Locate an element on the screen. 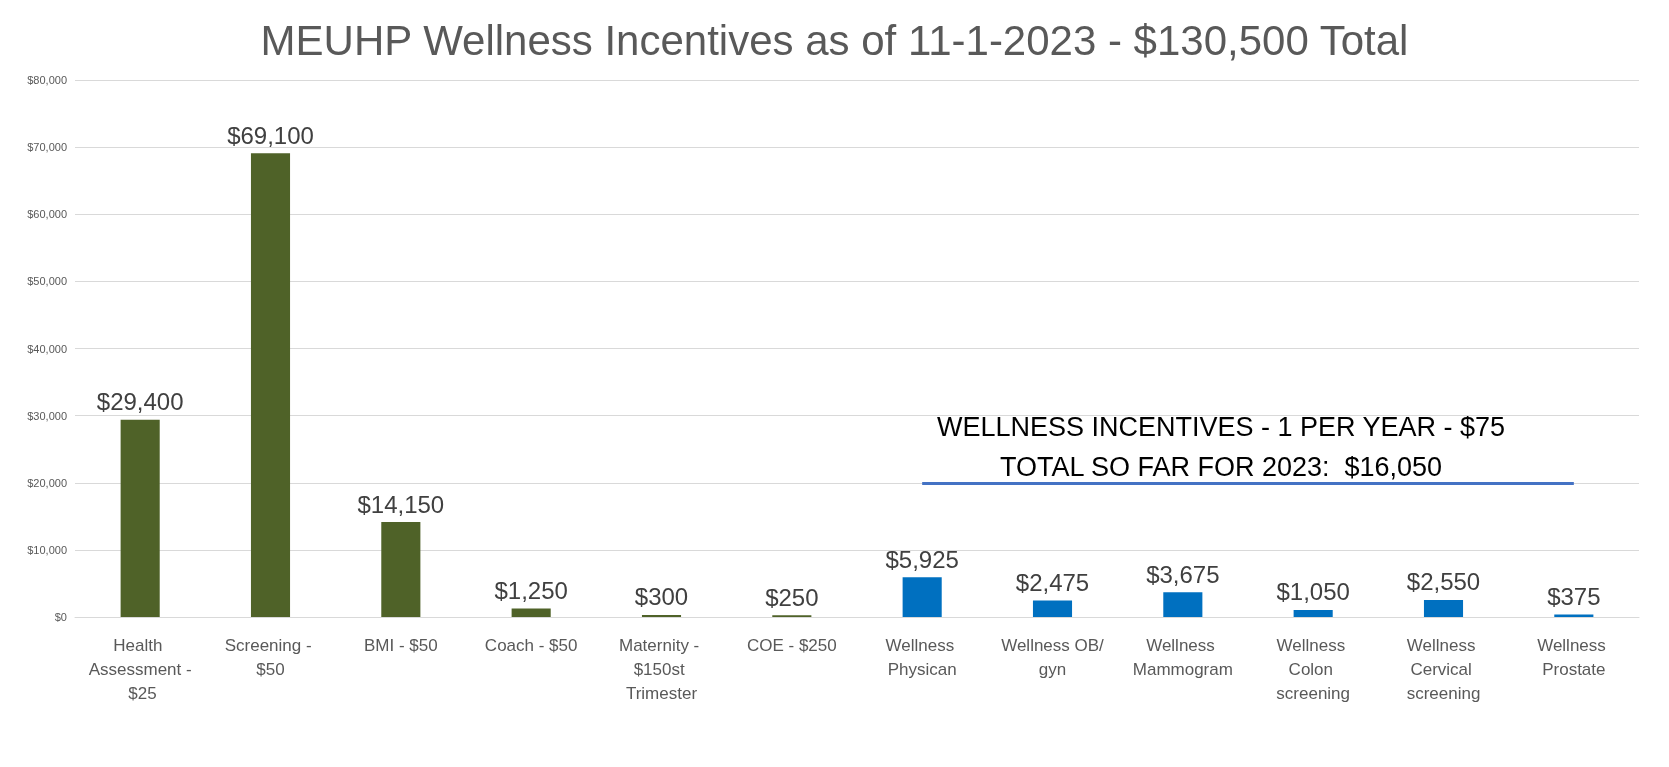 The height and width of the screenshot is (767, 1669). data-label: $5,925 is located at coordinates (922, 559).